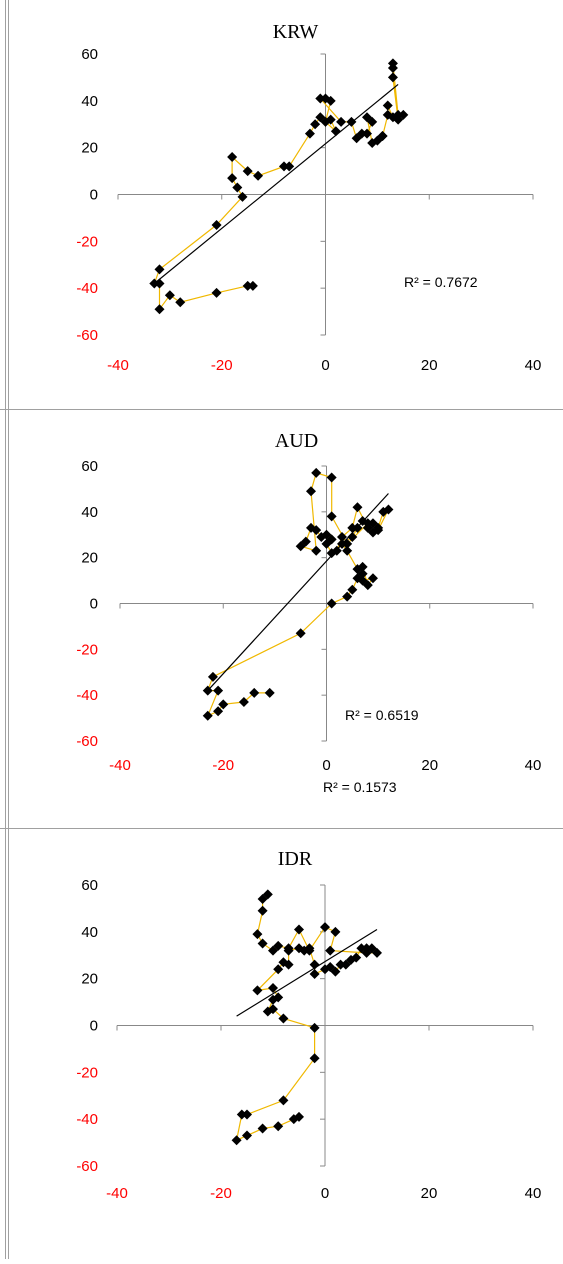 The width and height of the screenshot is (563, 1264). I want to click on y-tick-label: 40, so click(89, 101).